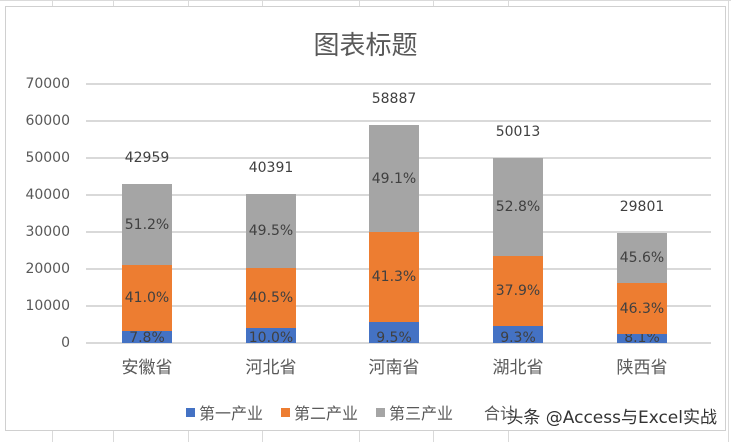  What do you see at coordinates (147, 158) in the screenshot?
I see `total-label: 42959` at bounding box center [147, 158].